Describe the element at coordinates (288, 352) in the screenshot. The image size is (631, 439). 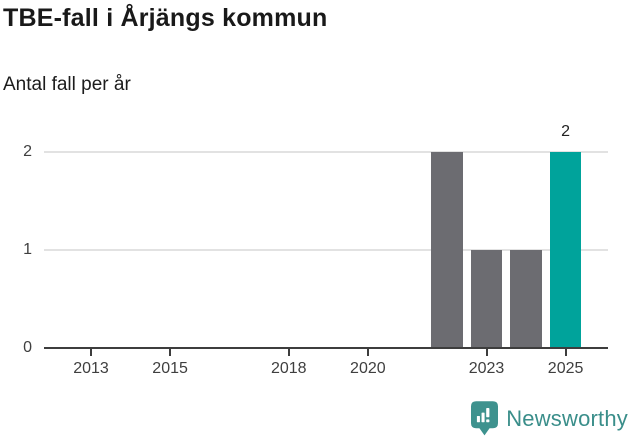
I see `x-tick-2018` at that location.